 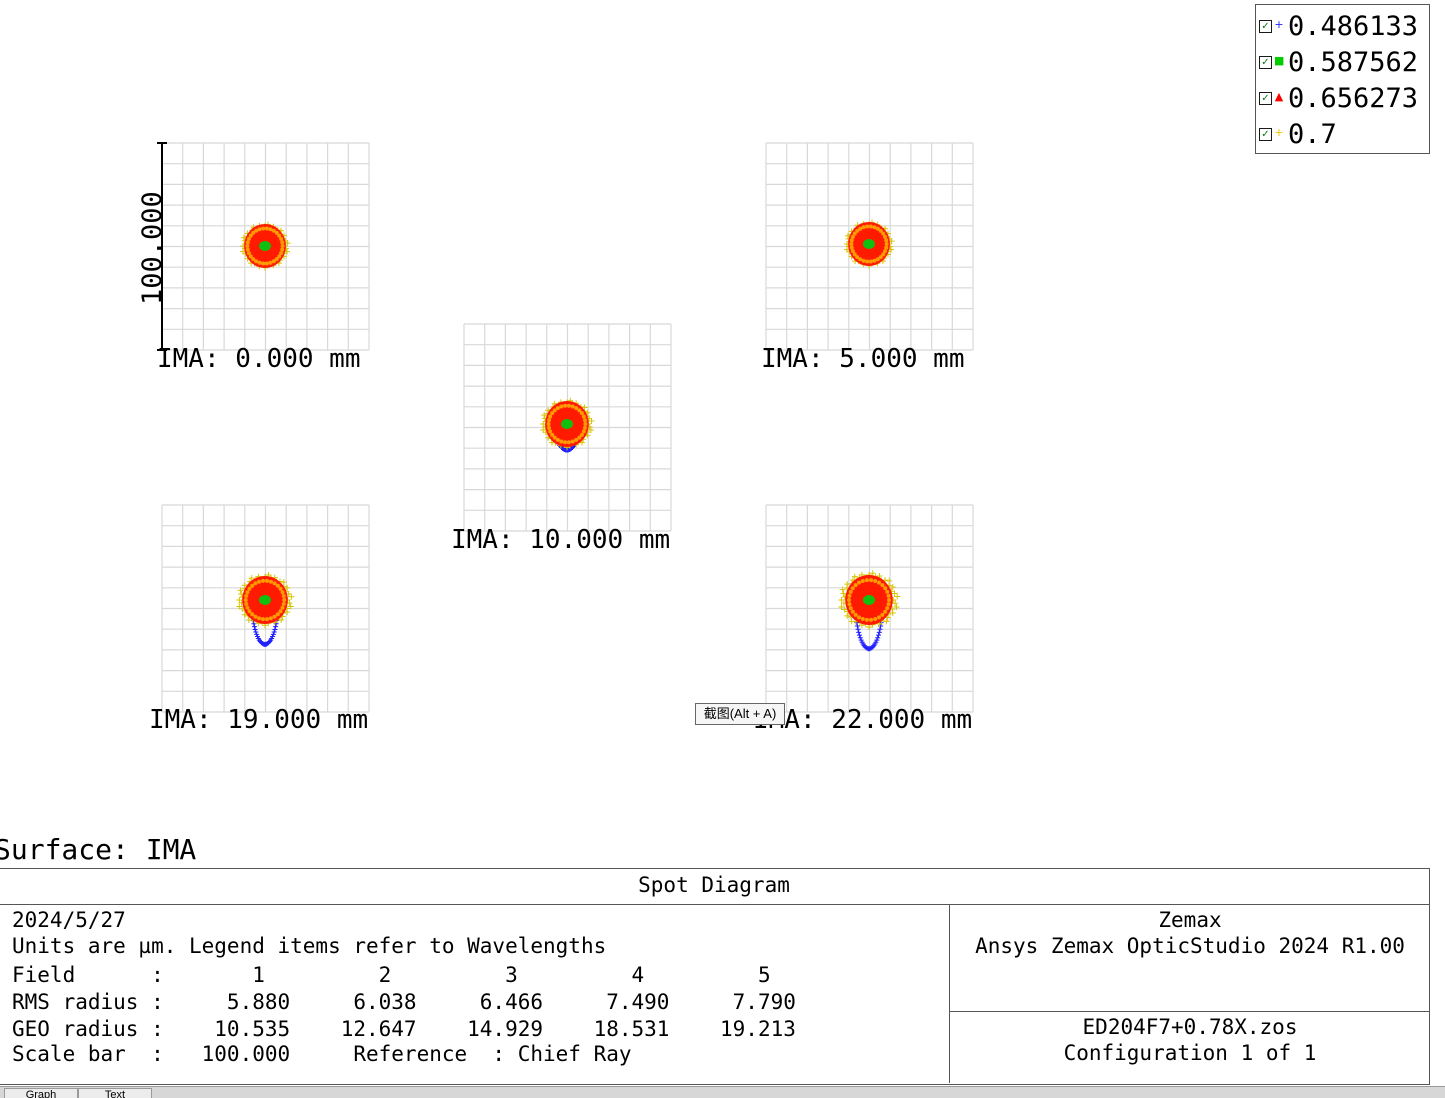 What do you see at coordinates (740, 714) in the screenshot?
I see `screenshot-tooltip: 截图(Alt + A)` at bounding box center [740, 714].